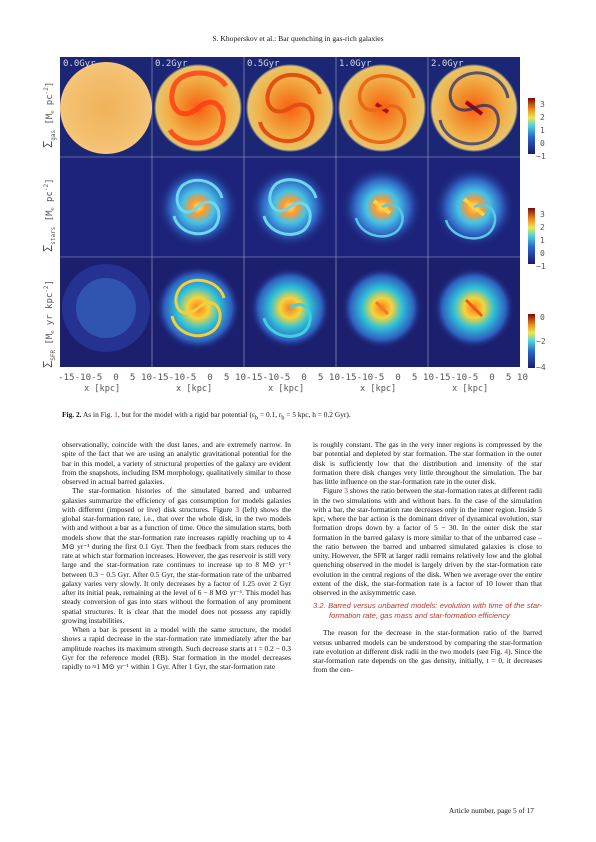 This screenshot has width=596, height=842. I want to click on page-footer: Article number, page 5 of 17, so click(491, 810).